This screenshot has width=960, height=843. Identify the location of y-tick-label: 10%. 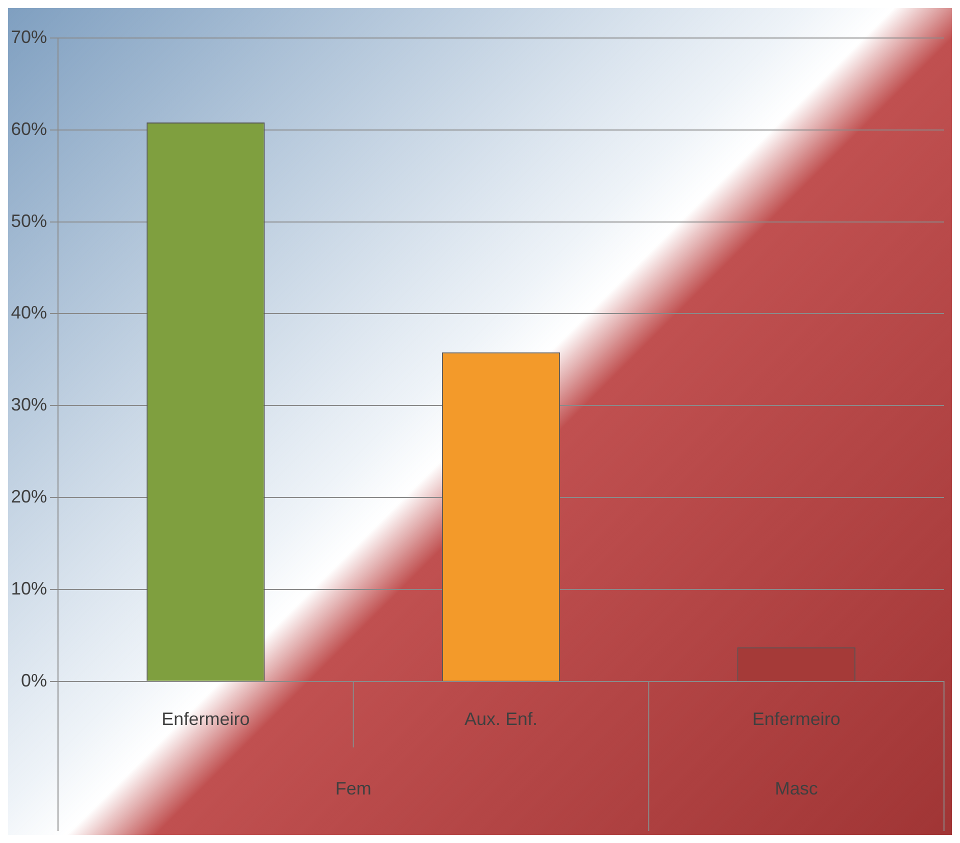
(29, 588).